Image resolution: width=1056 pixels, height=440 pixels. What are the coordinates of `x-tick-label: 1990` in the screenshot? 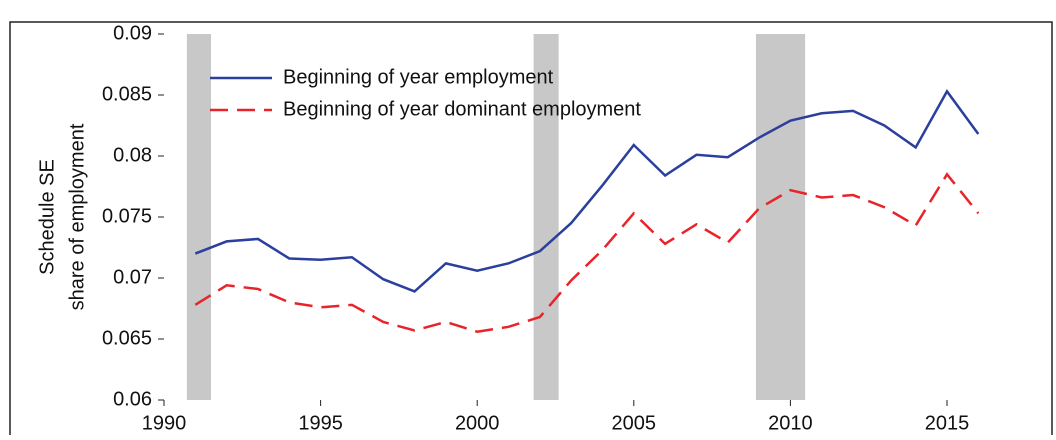 It's located at (164, 423).